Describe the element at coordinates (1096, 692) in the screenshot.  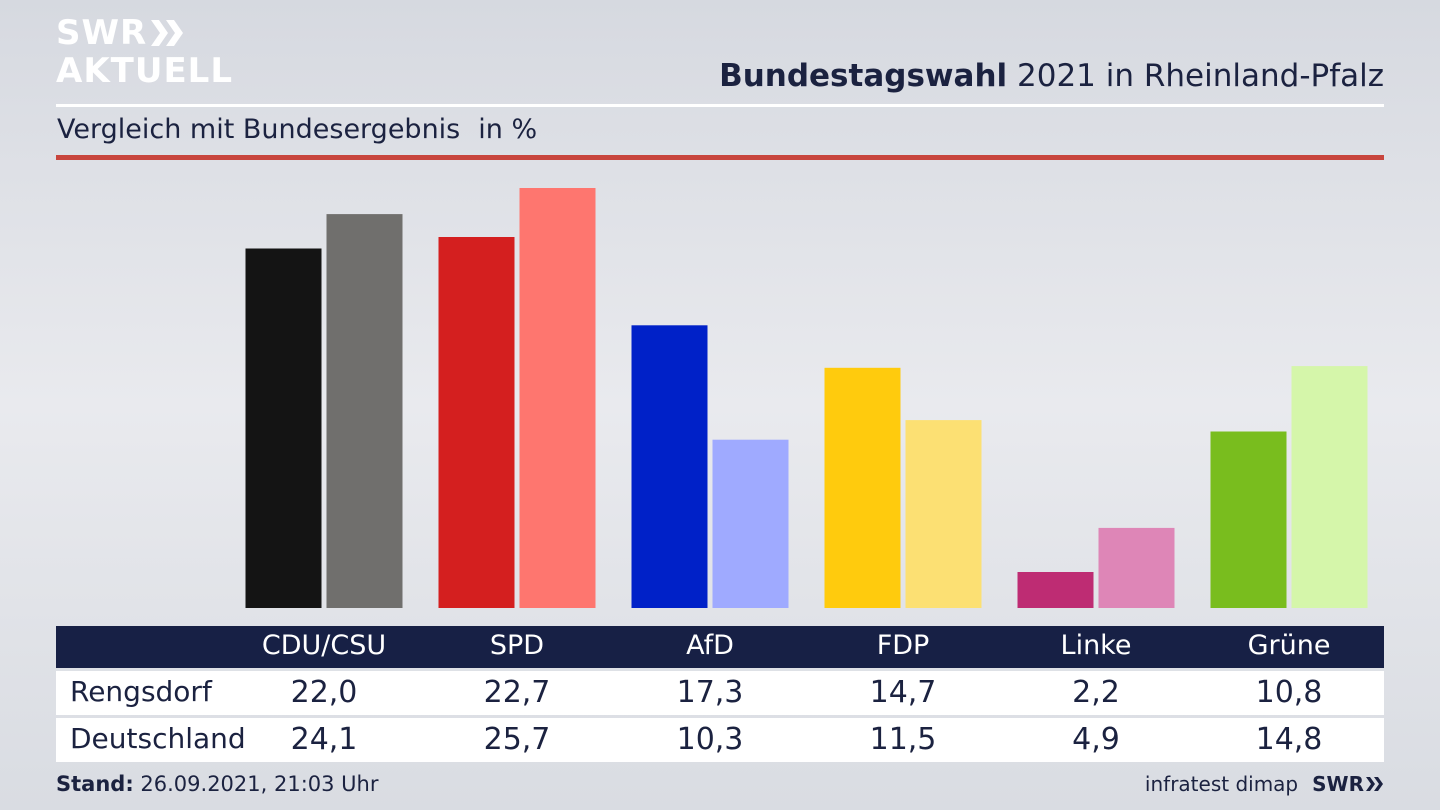
I see `table-cell: 2,2` at that location.